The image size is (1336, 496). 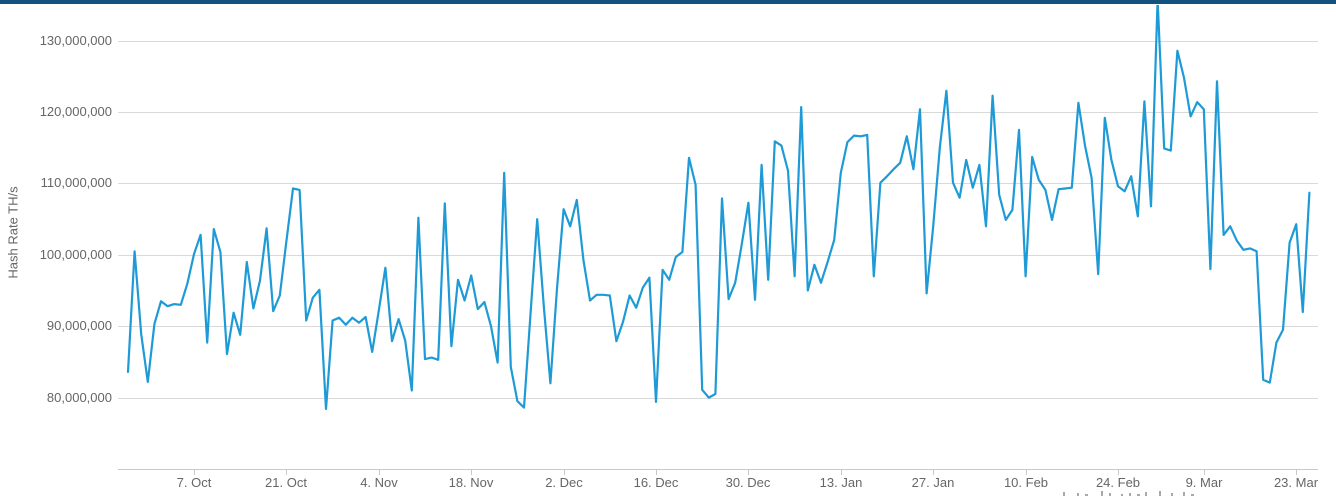 What do you see at coordinates (564, 482) in the screenshot?
I see `x-axis-tick-label: 2. Dec` at bounding box center [564, 482].